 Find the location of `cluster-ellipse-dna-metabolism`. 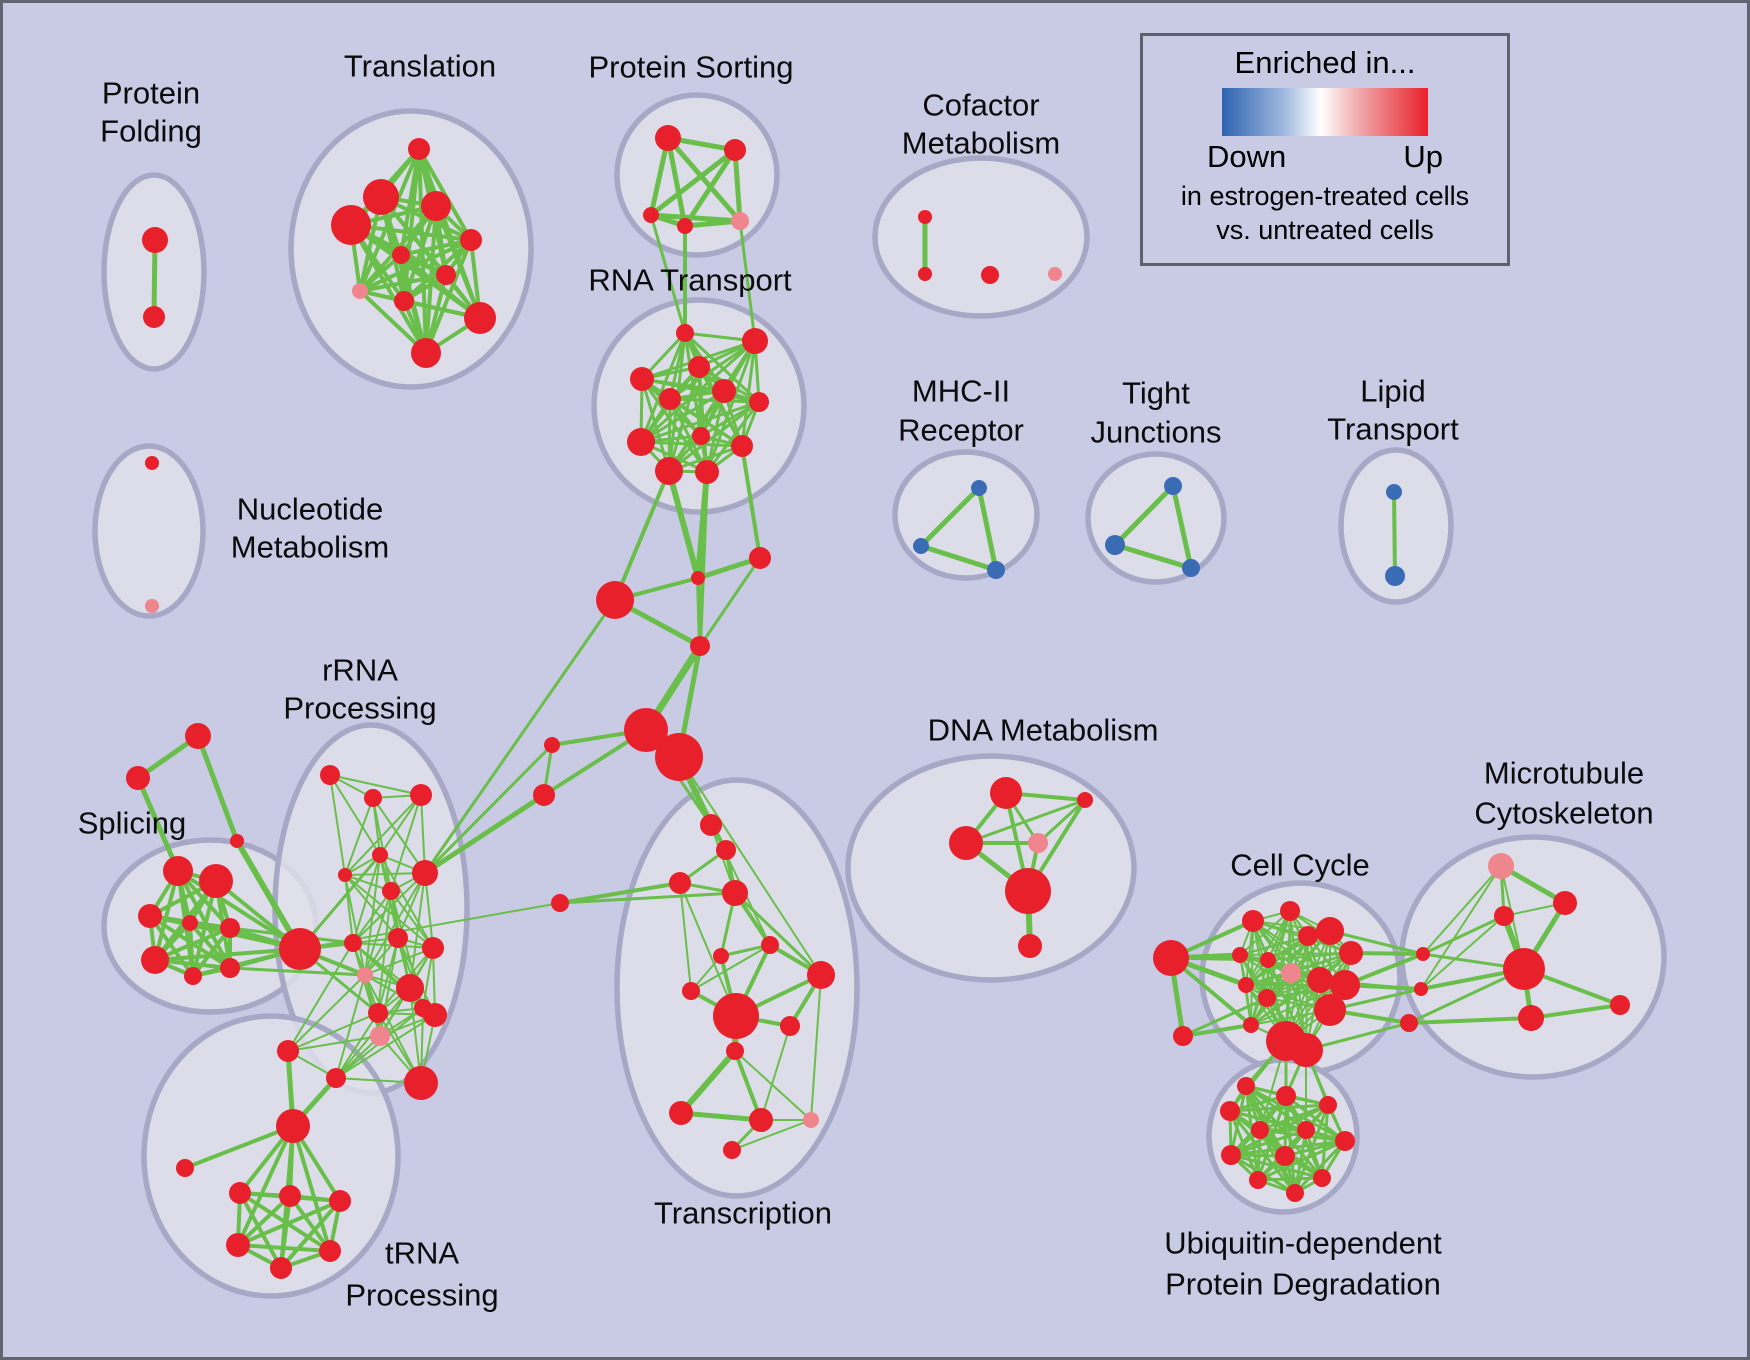

cluster-ellipse-dna-metabolism is located at coordinates (991, 868).